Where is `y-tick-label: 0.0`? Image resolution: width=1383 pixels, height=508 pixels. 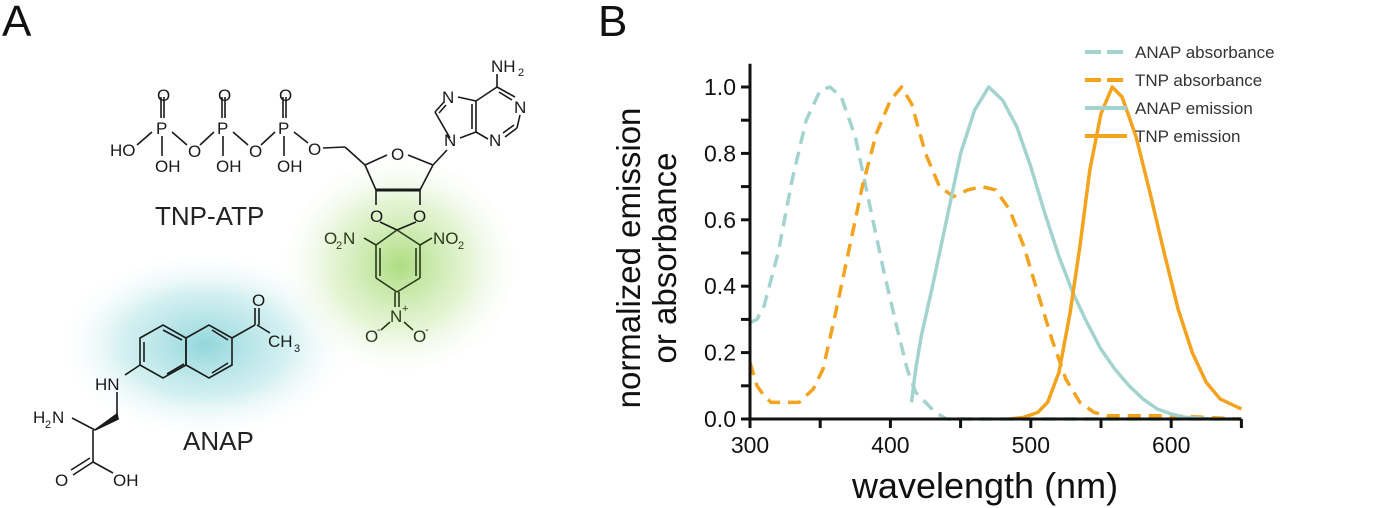 y-tick-label: 0.0 is located at coordinates (720, 419).